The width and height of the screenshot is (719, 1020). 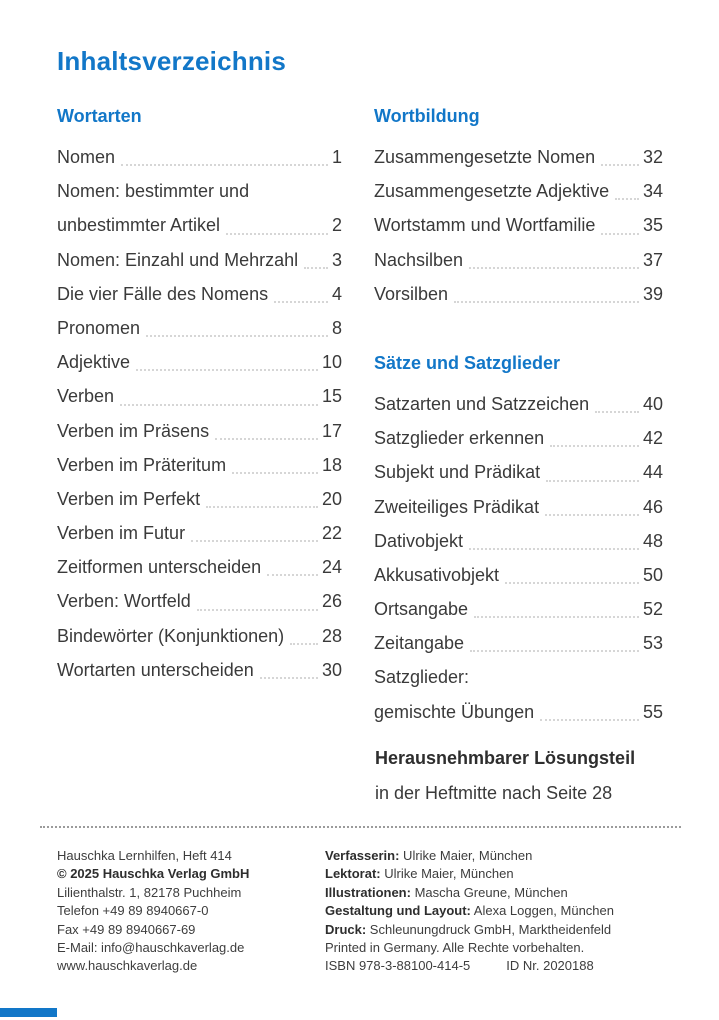 What do you see at coordinates (331, 669) in the screenshot?
I see `toc-page-number: 30` at bounding box center [331, 669].